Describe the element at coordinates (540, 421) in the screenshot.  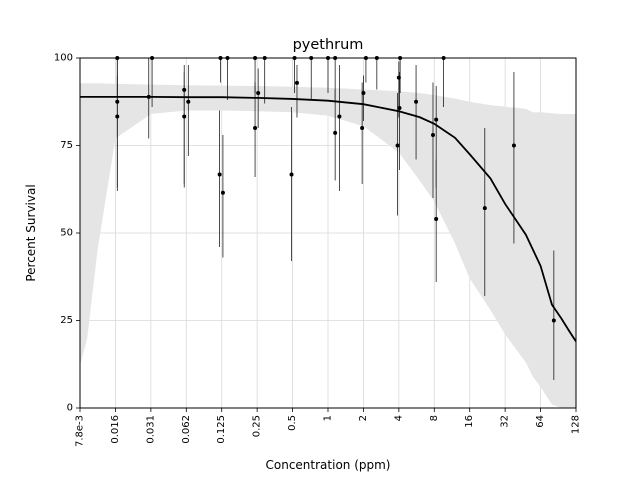
I see `x-tick-label: 64` at that location.